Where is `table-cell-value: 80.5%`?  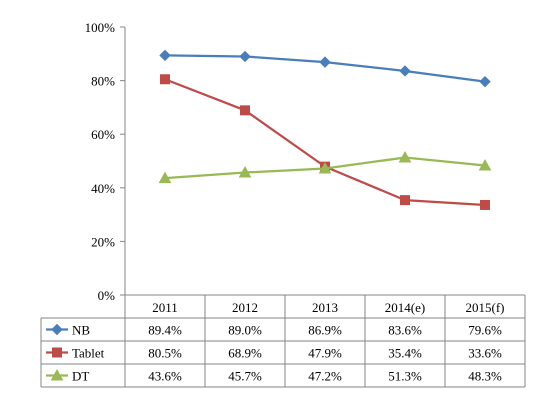
table-cell-value: 80.5% is located at coordinates (165, 353).